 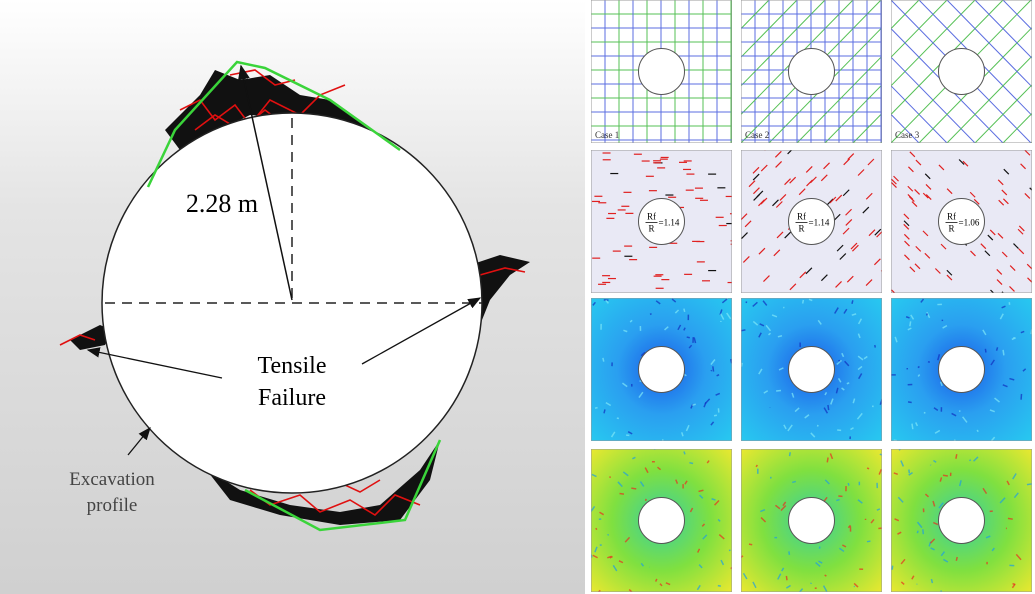 What do you see at coordinates (292, 366) in the screenshot?
I see `failure-label: Tensile` at bounding box center [292, 366].